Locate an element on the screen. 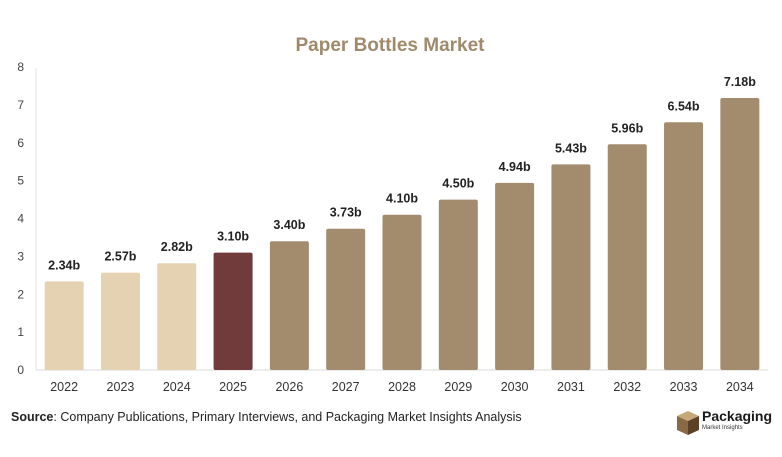  x-tick-label-2032: 2032 is located at coordinates (627, 387).